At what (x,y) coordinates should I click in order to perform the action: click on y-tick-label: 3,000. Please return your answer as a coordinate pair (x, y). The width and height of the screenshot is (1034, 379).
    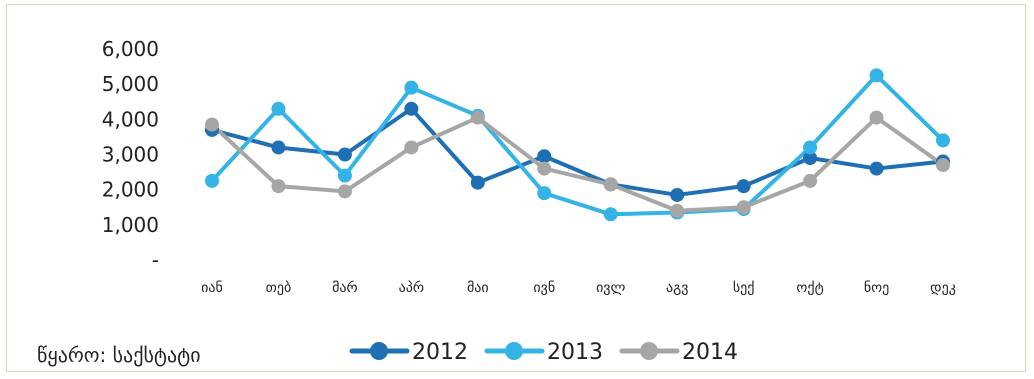
    Looking at the image, I should click on (130, 155).